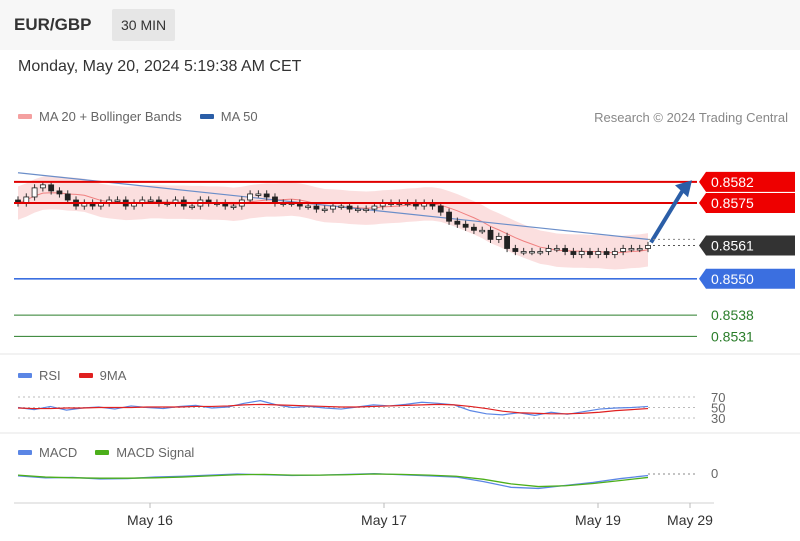 This screenshot has width=800, height=541. What do you see at coordinates (113, 375) in the screenshot?
I see `legend-label-rsi-9ma: 9MA` at bounding box center [113, 375].